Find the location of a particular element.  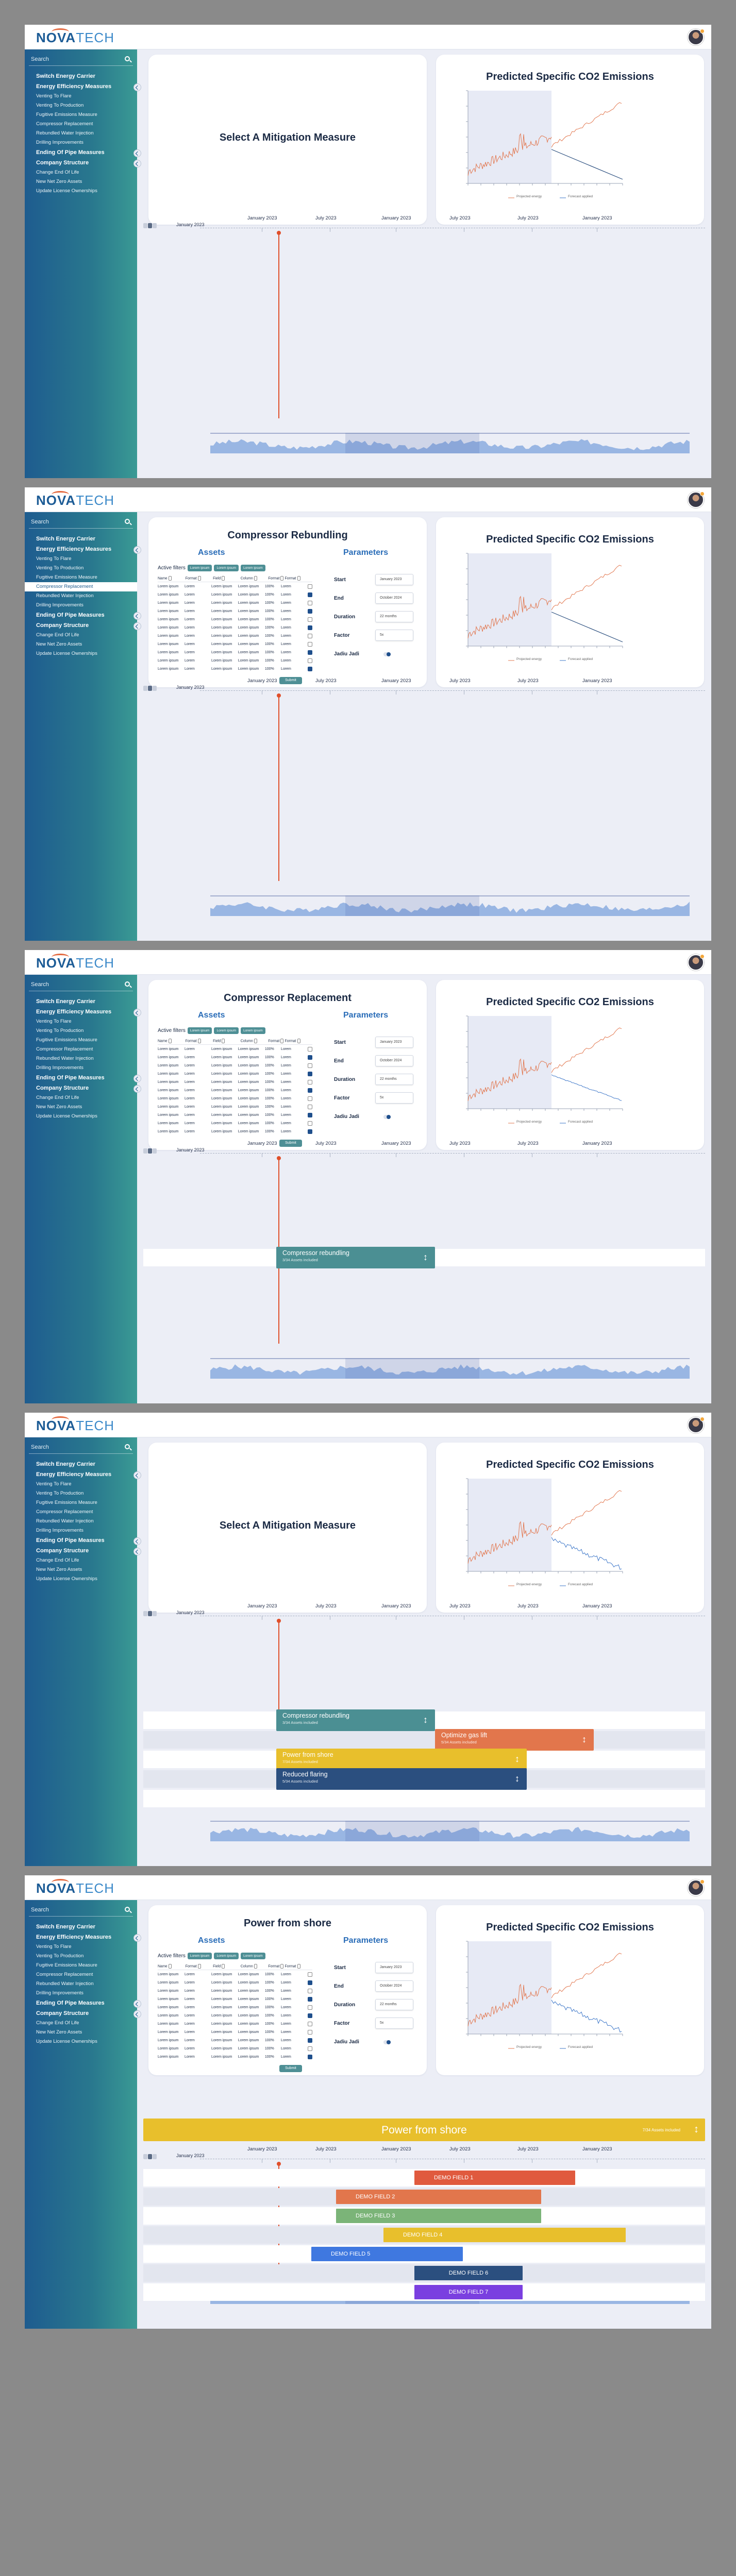

parameter-toggle is located at coordinates (387, 1117).